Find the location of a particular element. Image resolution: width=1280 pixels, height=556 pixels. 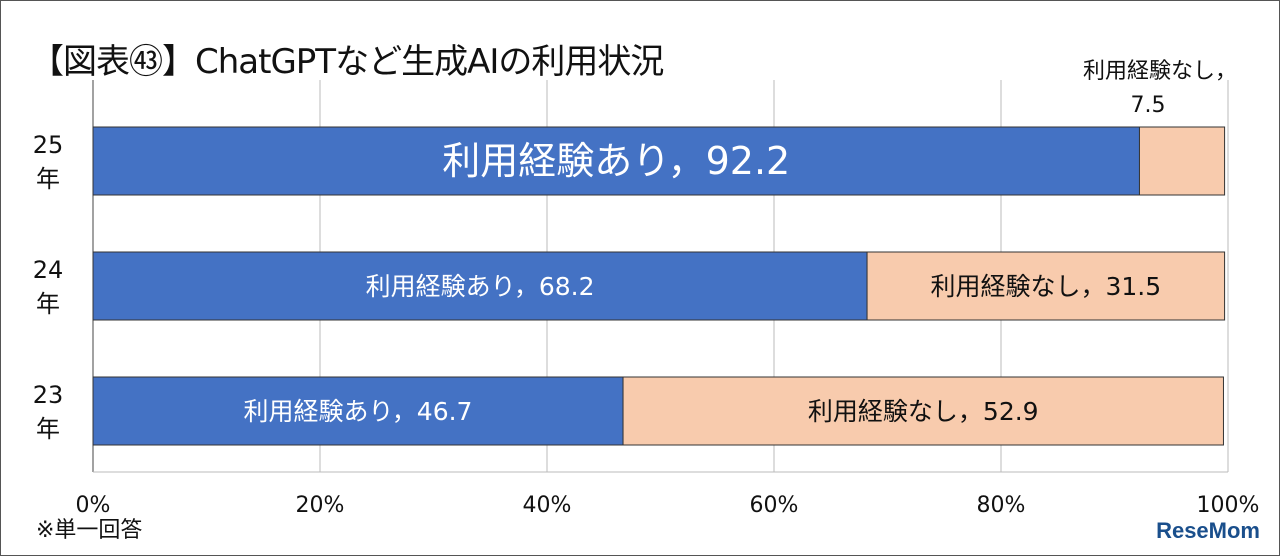

x-tick-label: 0% is located at coordinates (93, 505).